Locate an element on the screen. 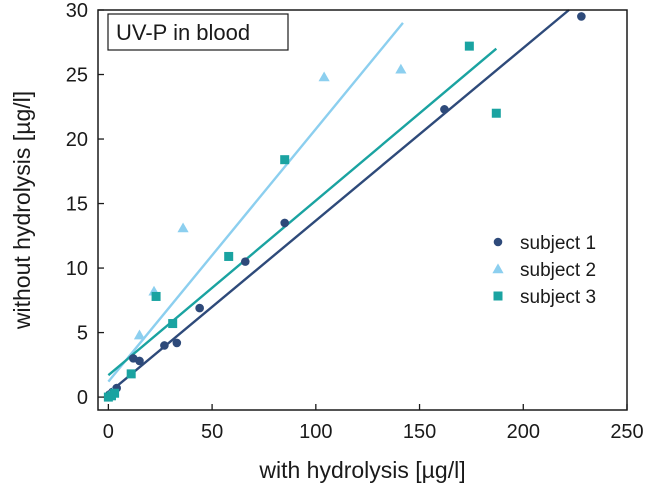  x-tick-label: 50 is located at coordinates (212, 432).